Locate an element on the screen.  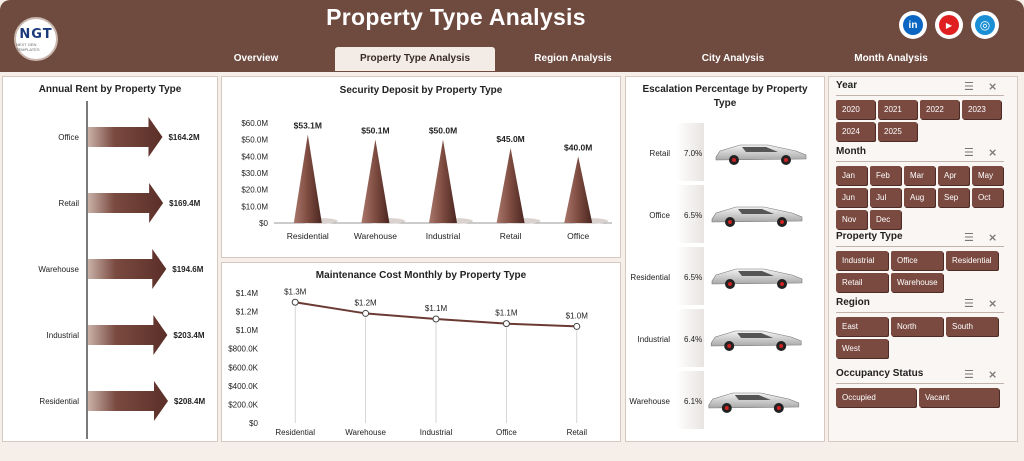
annual-rent-label: $169.4M is located at coordinates (184, 203).